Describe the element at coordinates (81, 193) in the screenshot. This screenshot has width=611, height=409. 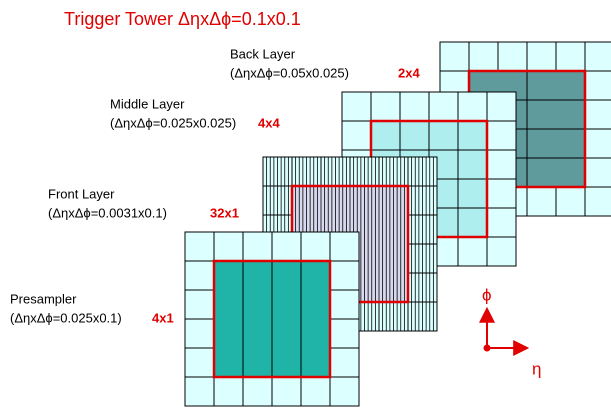
I see `layer-name: Front Layer` at that location.